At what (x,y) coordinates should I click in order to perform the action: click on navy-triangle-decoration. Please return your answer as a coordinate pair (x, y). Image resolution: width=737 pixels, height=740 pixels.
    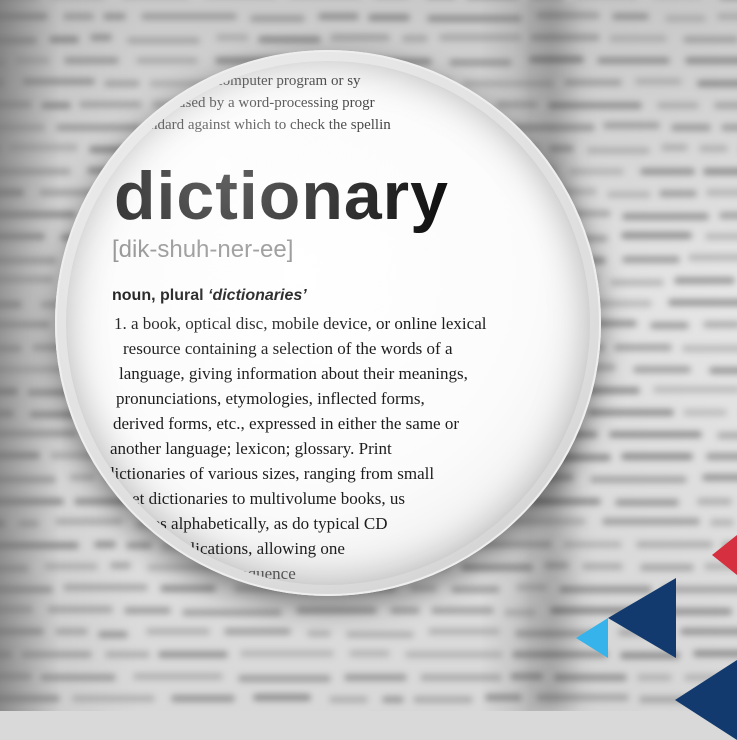
    Looking at the image, I should click on (642, 618).